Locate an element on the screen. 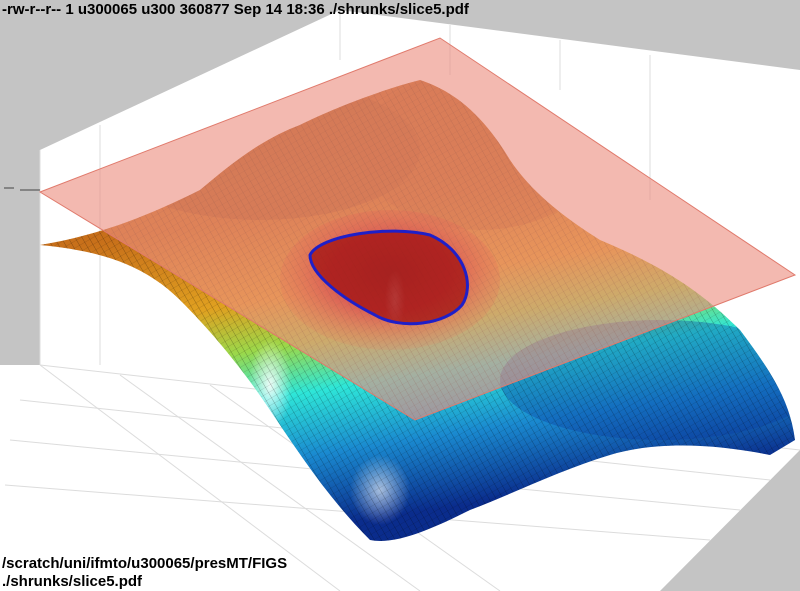 Image resolution: width=800 pixels, height=591 pixels. peak-above-plane is located at coordinates (389, 277).